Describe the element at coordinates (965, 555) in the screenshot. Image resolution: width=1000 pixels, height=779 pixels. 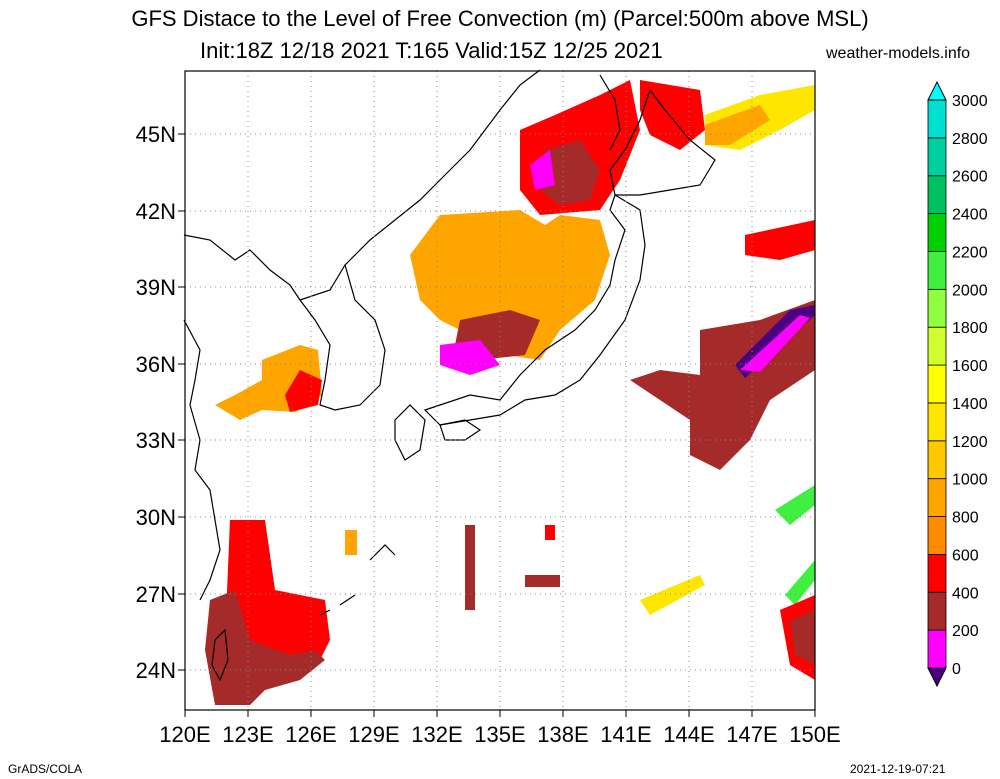
I see `colorbar-label: 600` at that location.